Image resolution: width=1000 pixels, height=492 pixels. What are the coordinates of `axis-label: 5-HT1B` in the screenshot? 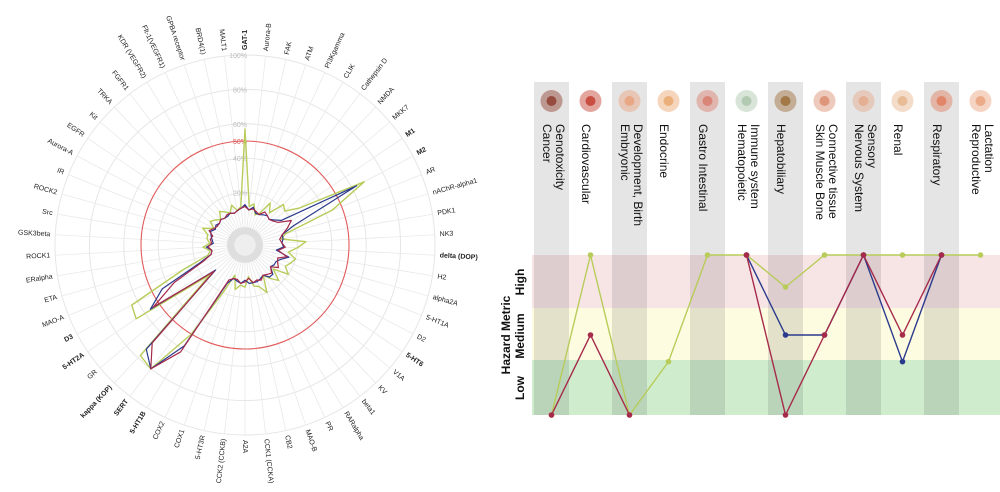 It's located at (138, 422).